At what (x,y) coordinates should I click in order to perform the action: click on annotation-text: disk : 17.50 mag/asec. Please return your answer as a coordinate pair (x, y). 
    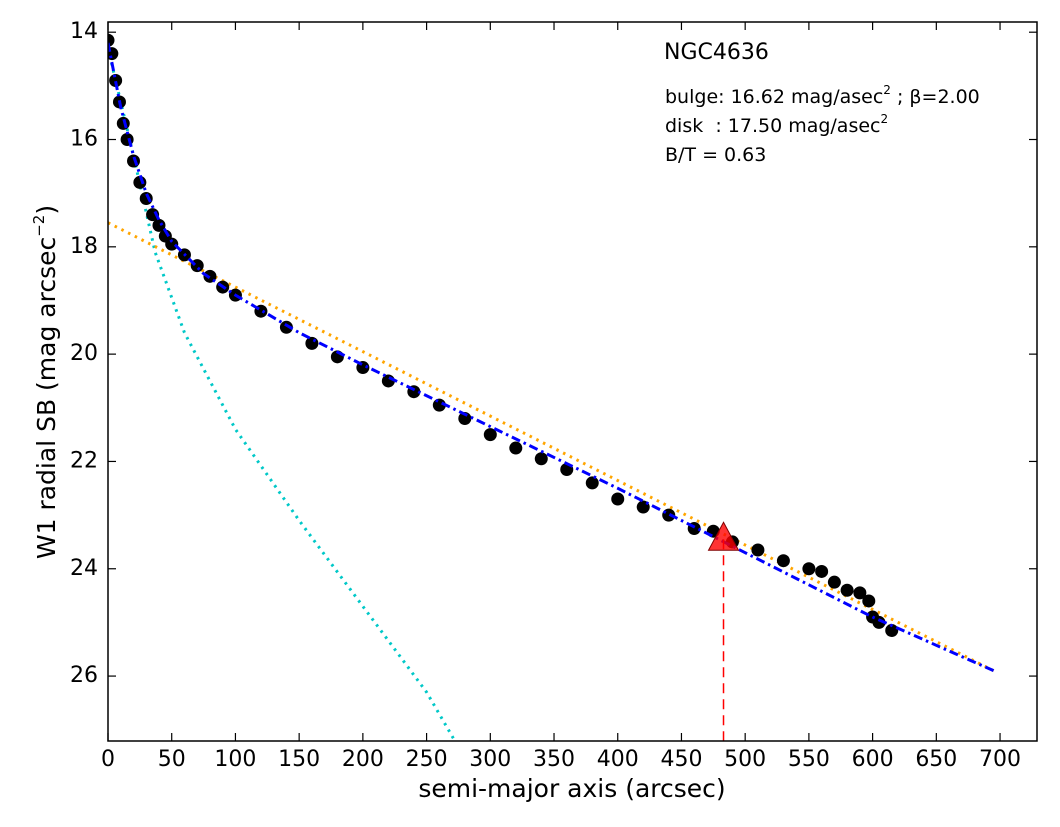
    Looking at the image, I should click on (773, 126).